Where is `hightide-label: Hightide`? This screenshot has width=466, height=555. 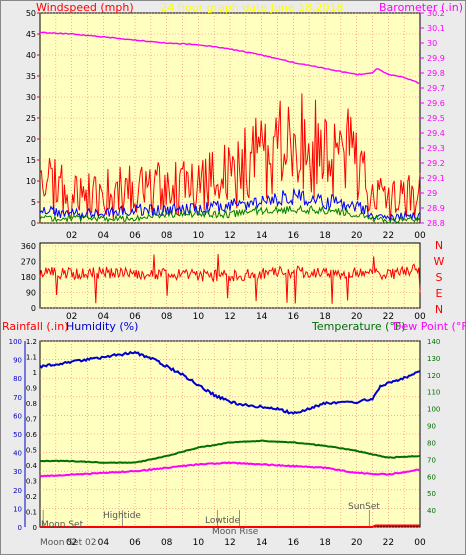 hightide-label: Hightide is located at coordinates (122, 516).